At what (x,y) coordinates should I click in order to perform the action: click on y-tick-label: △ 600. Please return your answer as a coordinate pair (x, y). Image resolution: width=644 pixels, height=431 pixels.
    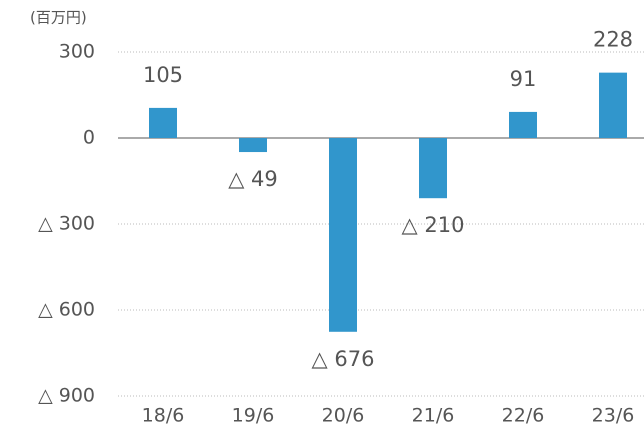
    Looking at the image, I should click on (66, 310).